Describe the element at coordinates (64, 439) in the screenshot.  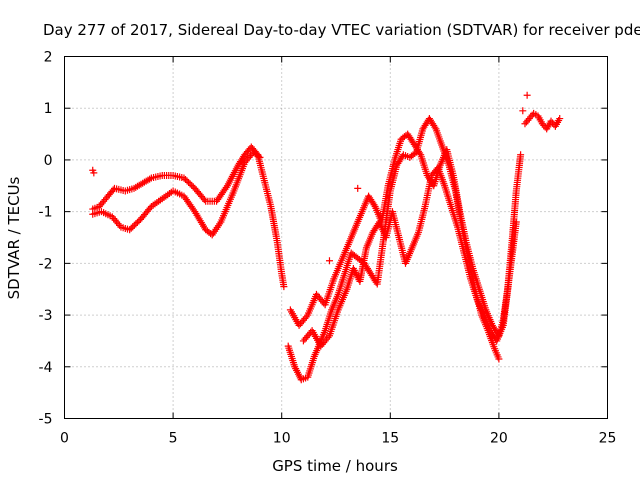
I see `x-tick-label: 0` at that location.